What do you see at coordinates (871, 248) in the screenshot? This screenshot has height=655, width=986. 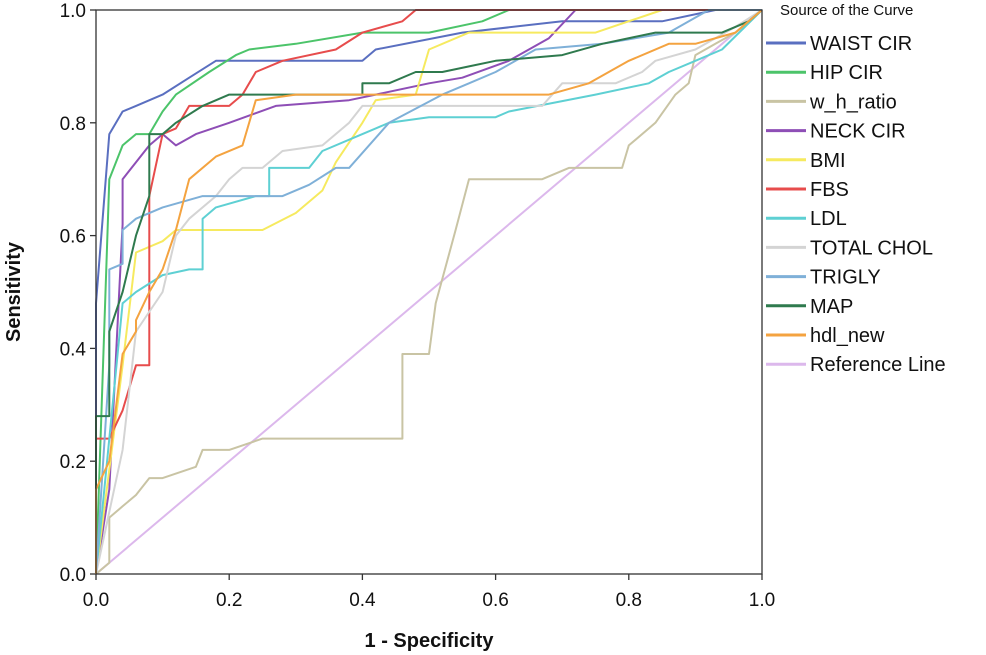 I see `legend-label-total-chol: TOTAL CHOL` at bounding box center [871, 248].